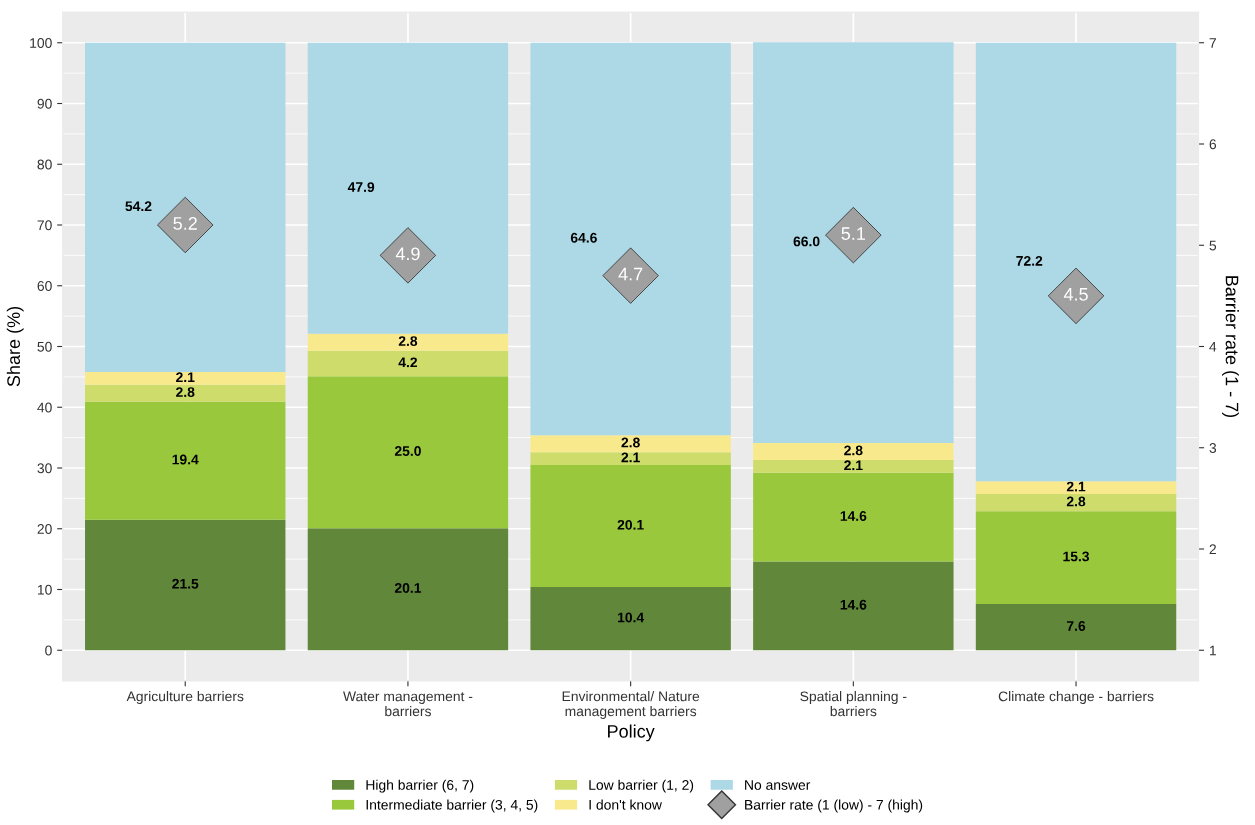  I want to click on y2-axis-title: Barrier rate (1 - 7), so click(1230, 347).